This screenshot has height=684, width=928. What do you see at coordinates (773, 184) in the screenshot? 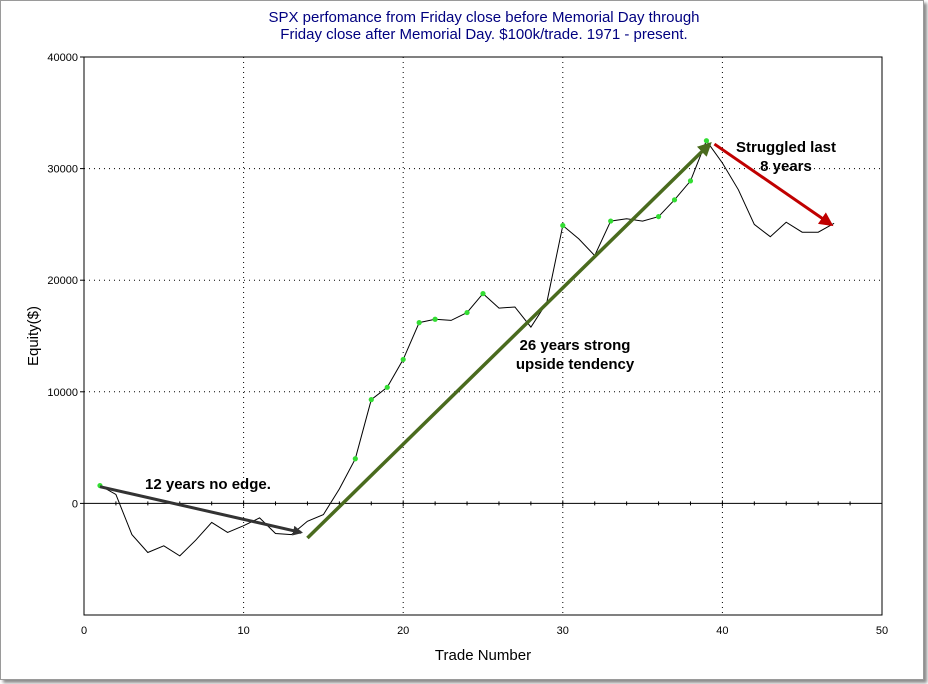
I see `annotation-arrow-struggled` at bounding box center [773, 184].